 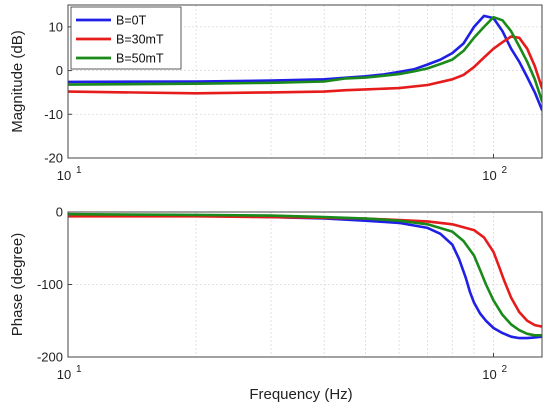 I want to click on y-tick-label: -200, so click(x=50, y=357).